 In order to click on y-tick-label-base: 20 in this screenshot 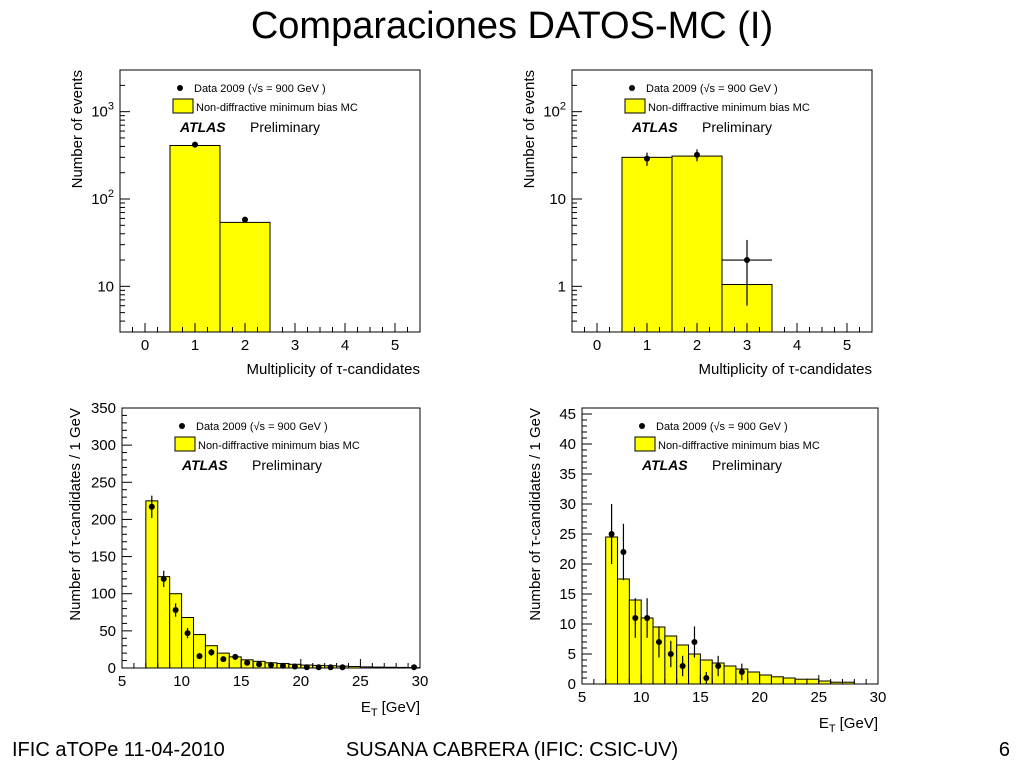, I will do `click(567, 564)`.